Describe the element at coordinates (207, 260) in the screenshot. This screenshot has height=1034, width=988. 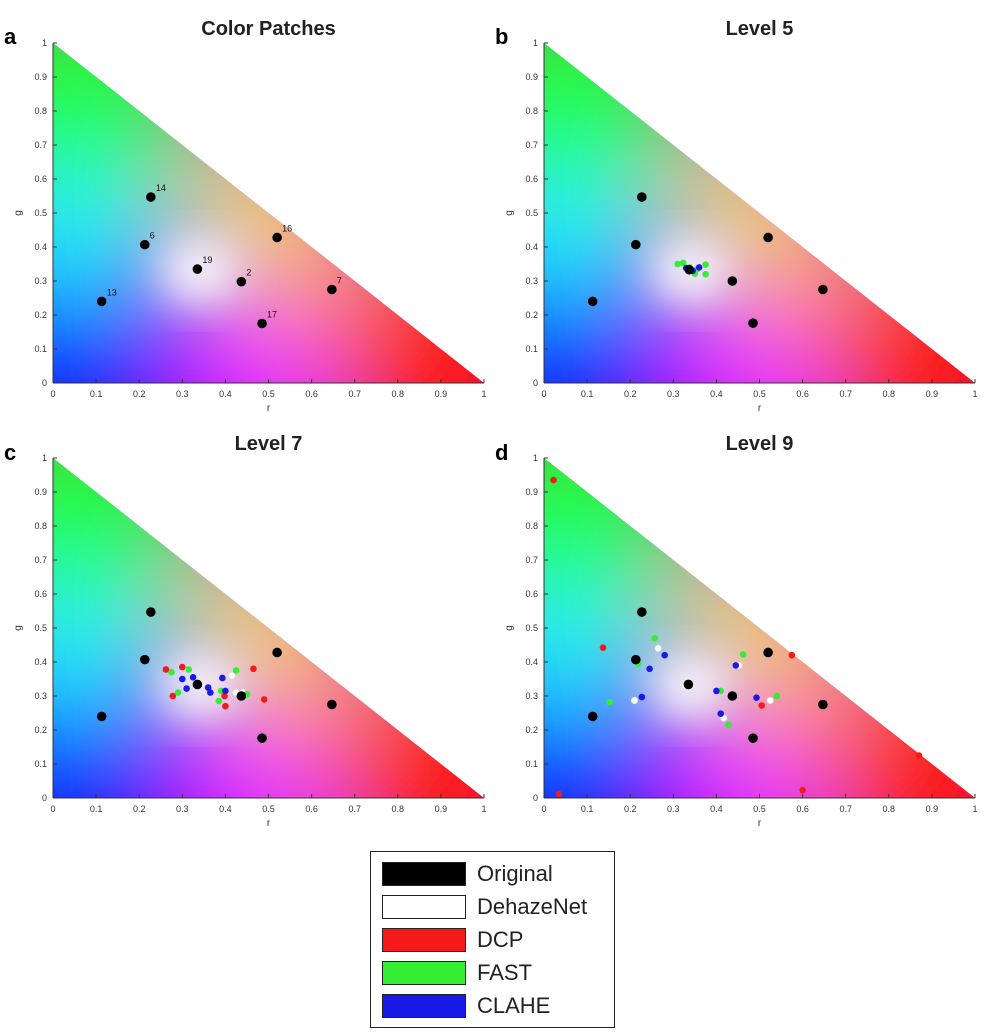
I see `point-label: 19` at that location.